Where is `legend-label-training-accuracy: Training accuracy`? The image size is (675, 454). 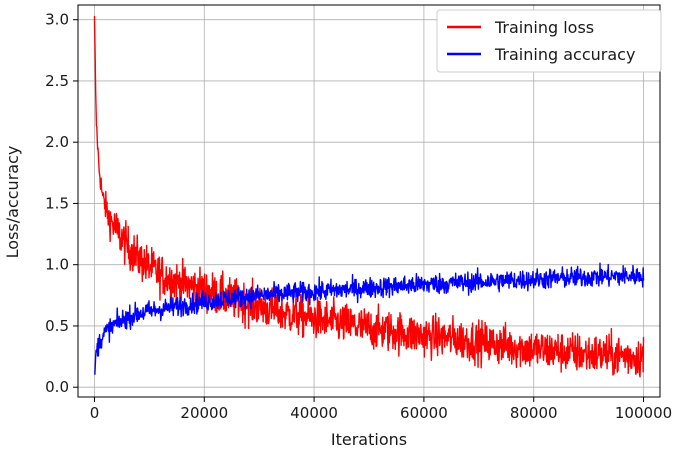
legend-label-training-accuracy: Training accuracy is located at coordinates (564, 54).